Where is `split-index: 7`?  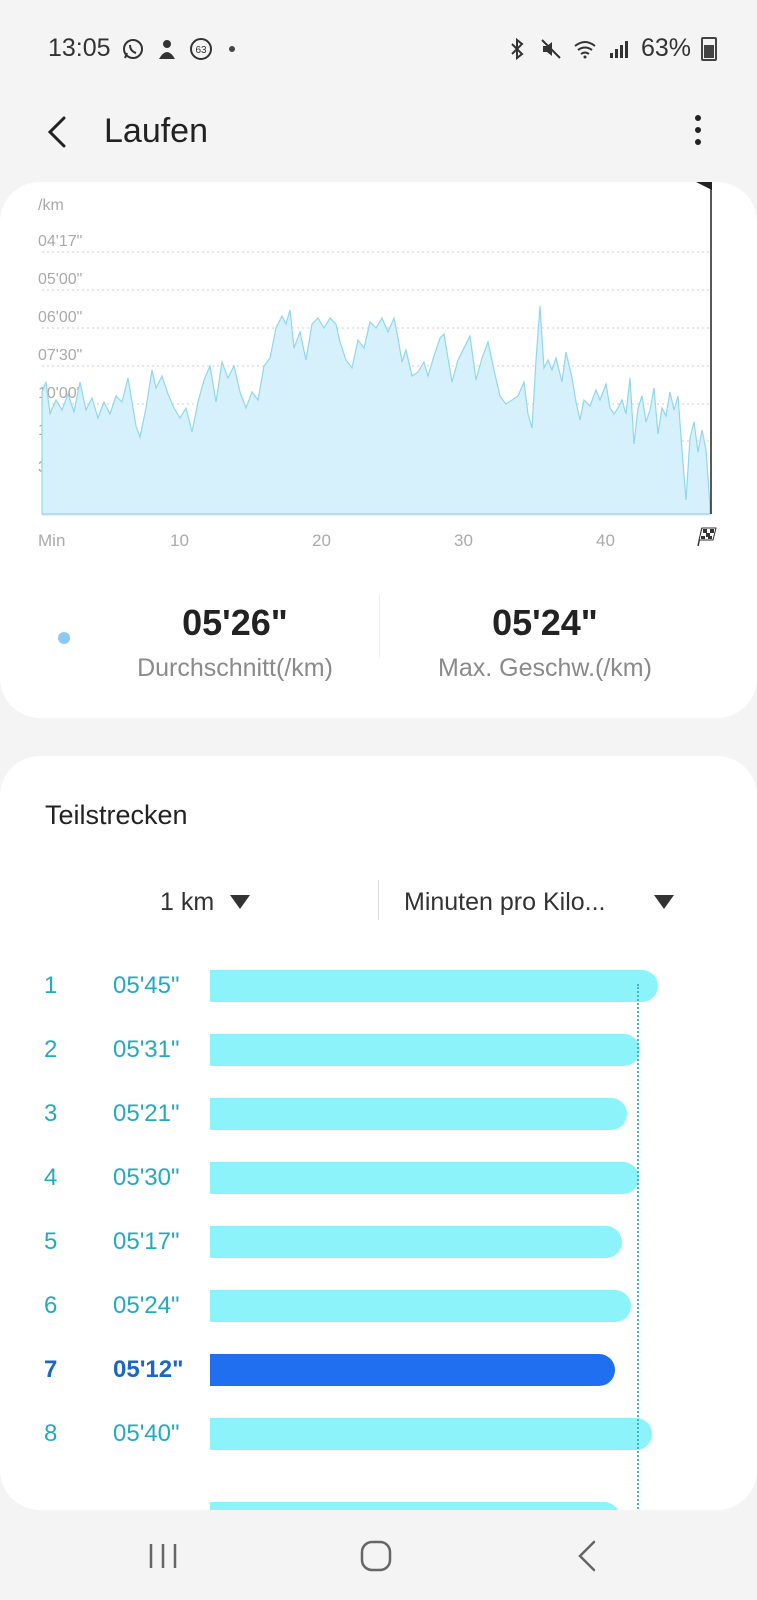
split-index: 7 is located at coordinates (51, 1369).